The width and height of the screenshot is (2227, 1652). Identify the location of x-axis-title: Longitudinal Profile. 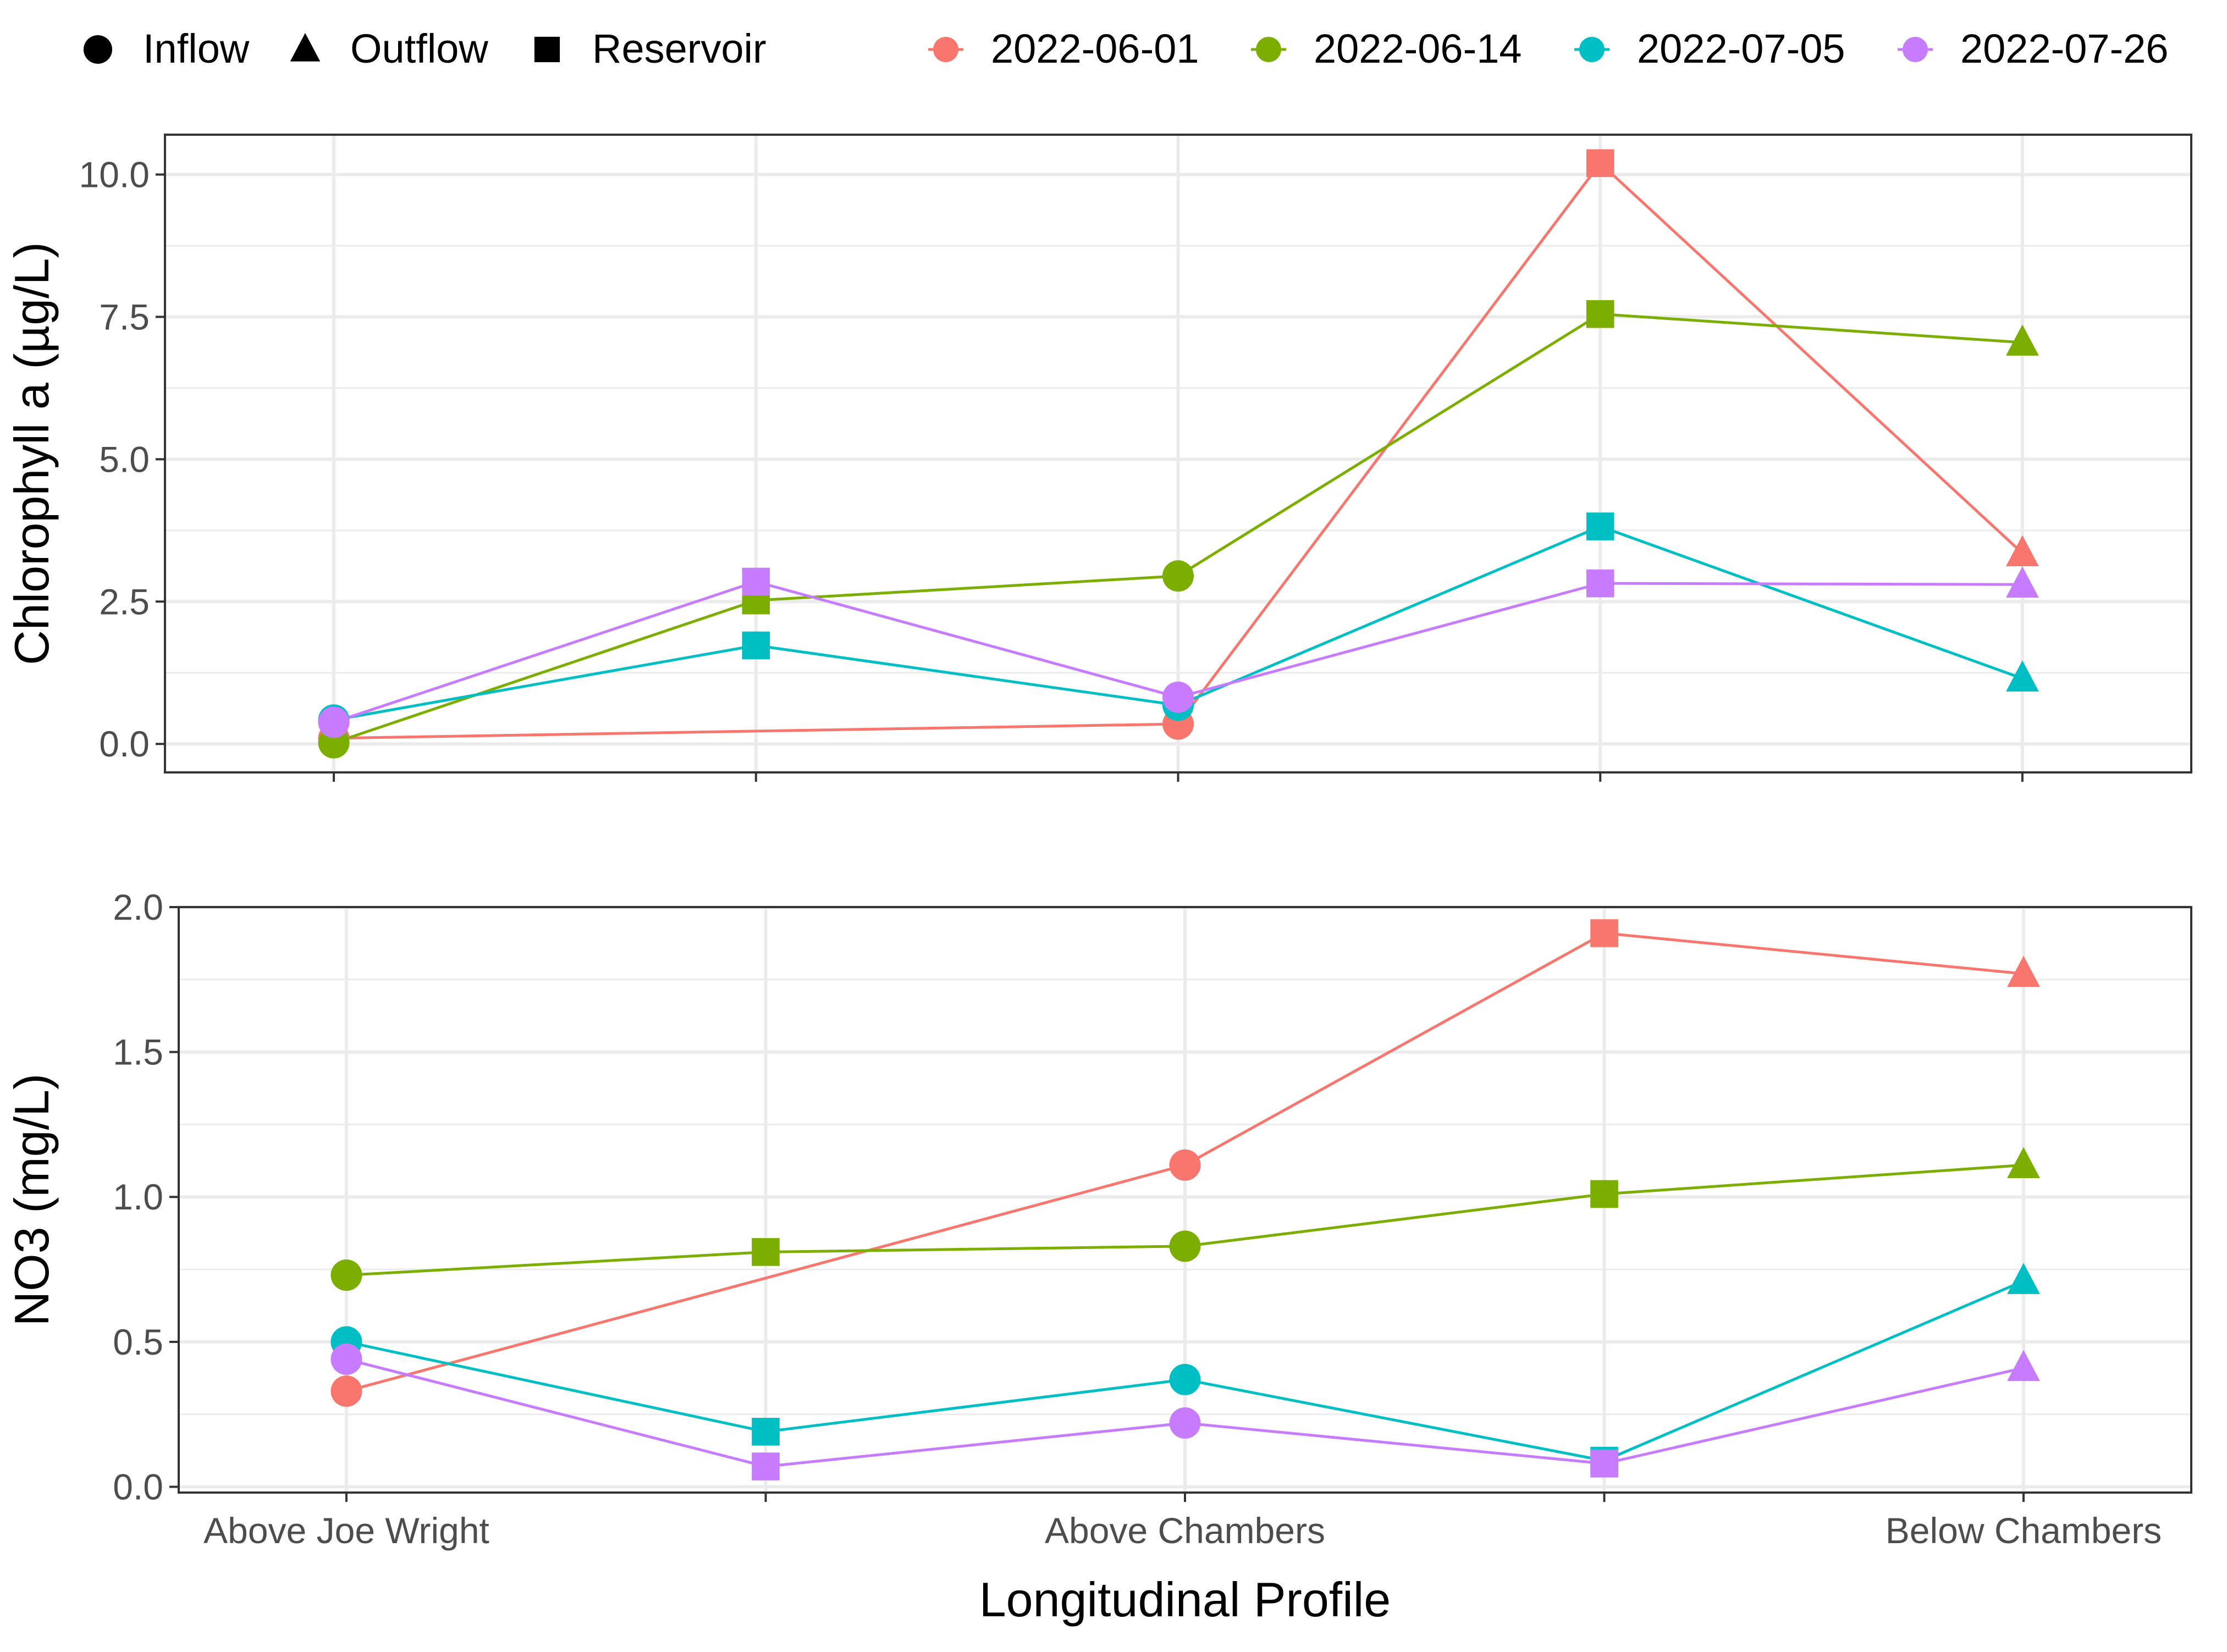
(1185, 1599).